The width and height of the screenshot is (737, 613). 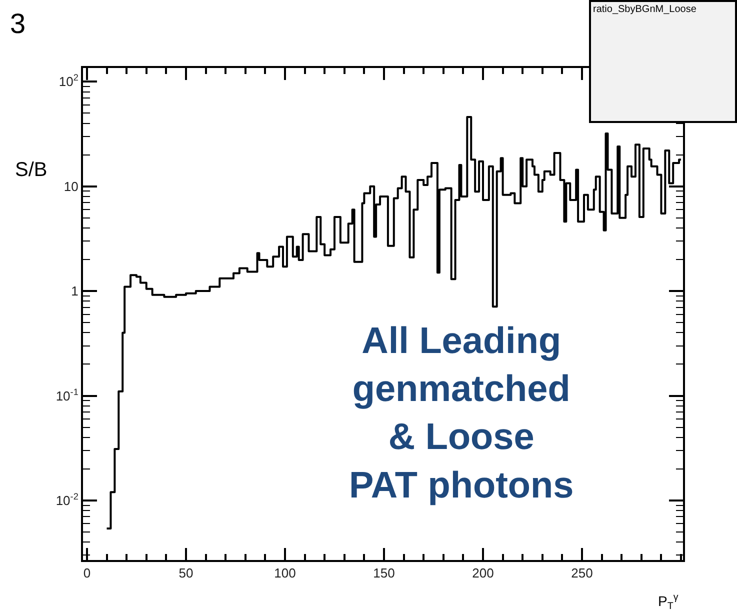 I want to click on y-tick-label: 10$^{-2}$, so click(x=67, y=500).